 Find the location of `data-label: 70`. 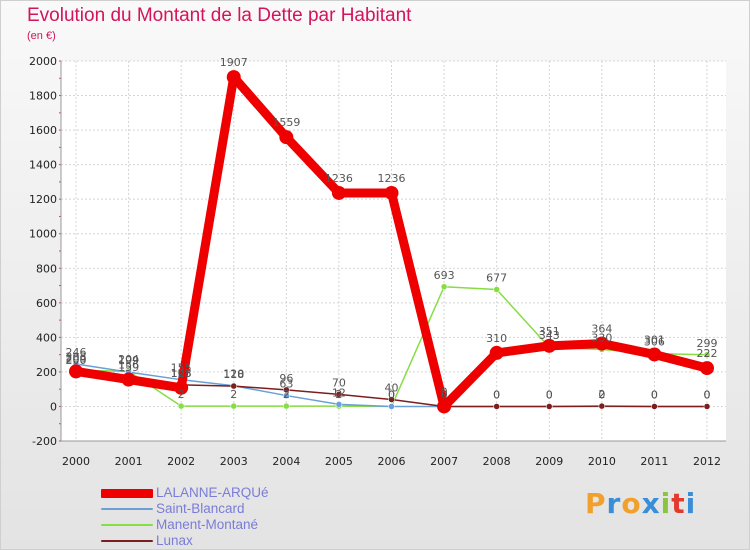

data-label: 70 is located at coordinates (339, 382).